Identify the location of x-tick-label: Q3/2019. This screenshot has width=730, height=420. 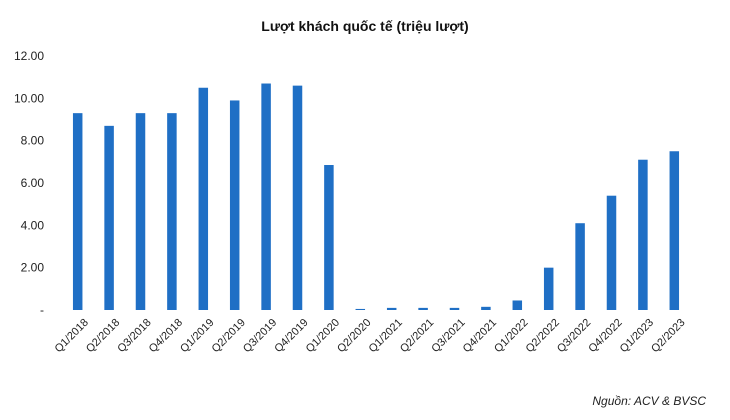
(260, 336).